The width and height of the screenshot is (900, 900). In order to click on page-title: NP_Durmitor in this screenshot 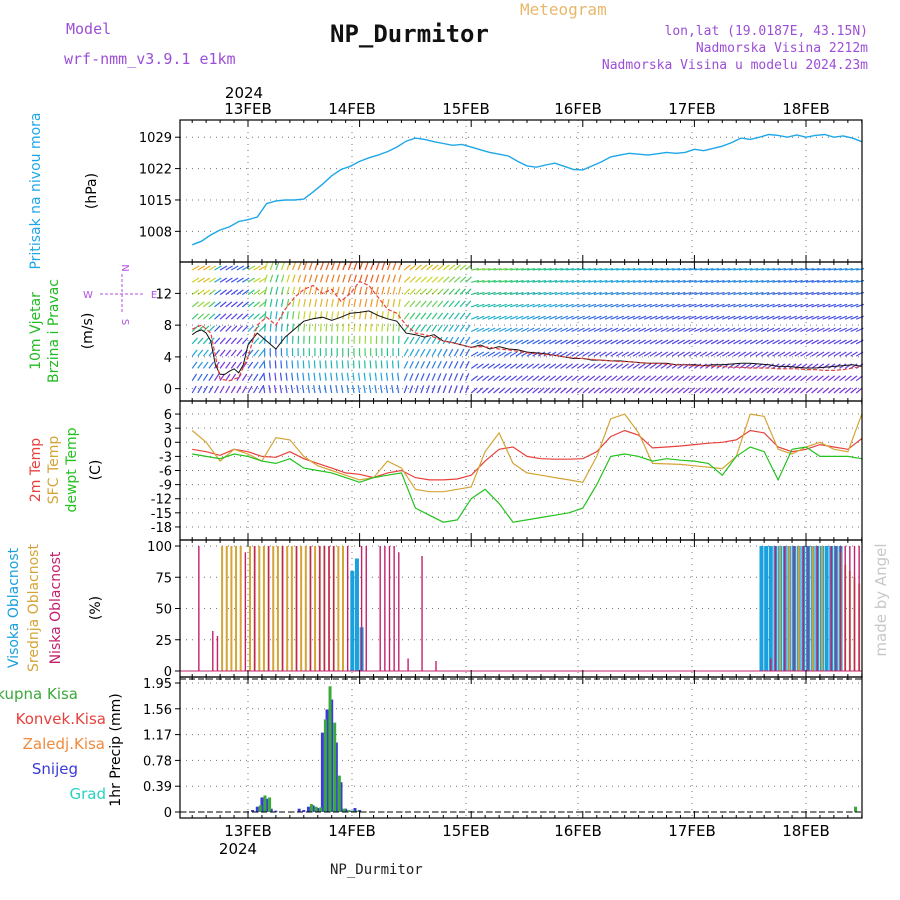, I will do `click(409, 34)`.